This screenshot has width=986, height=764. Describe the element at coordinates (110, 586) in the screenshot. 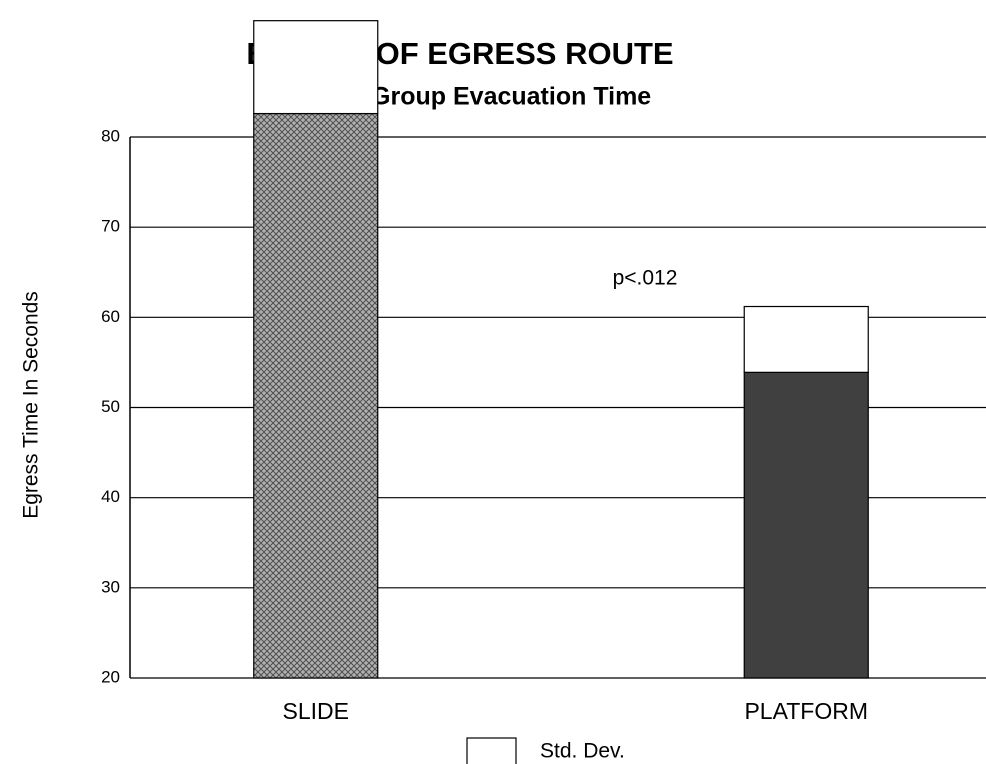

I see `y-tick-label: 30` at that location.